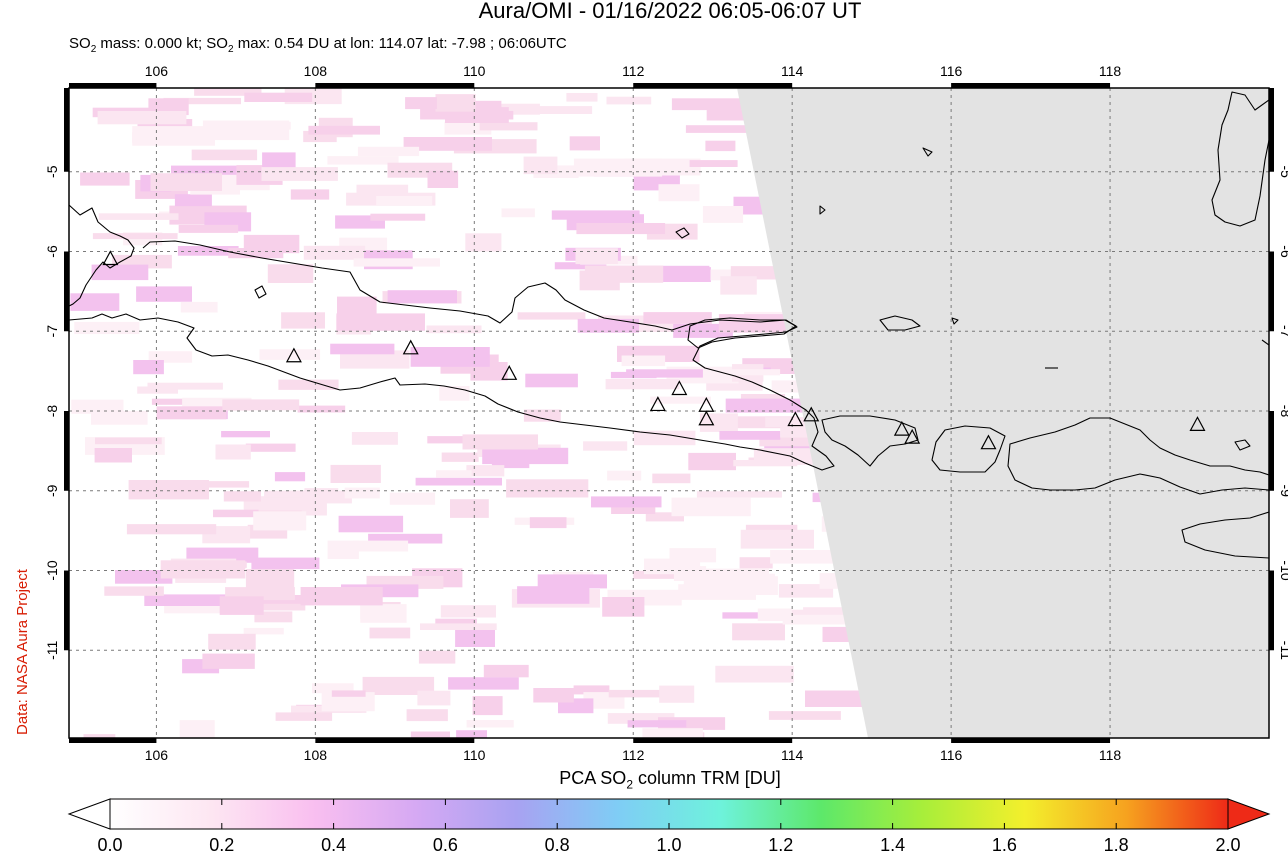 This screenshot has height=855, width=1288. What do you see at coordinates (1283, 331) in the screenshot?
I see `lat-tick-label-right: -7` at bounding box center [1283, 331].